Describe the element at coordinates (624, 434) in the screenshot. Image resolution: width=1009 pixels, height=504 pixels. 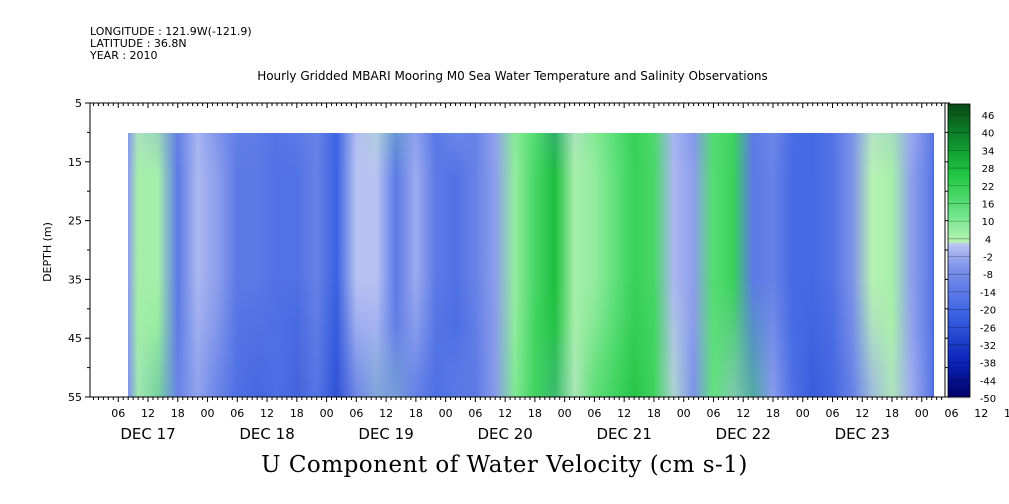
I see `x-day-label: DEC 21` at that location.